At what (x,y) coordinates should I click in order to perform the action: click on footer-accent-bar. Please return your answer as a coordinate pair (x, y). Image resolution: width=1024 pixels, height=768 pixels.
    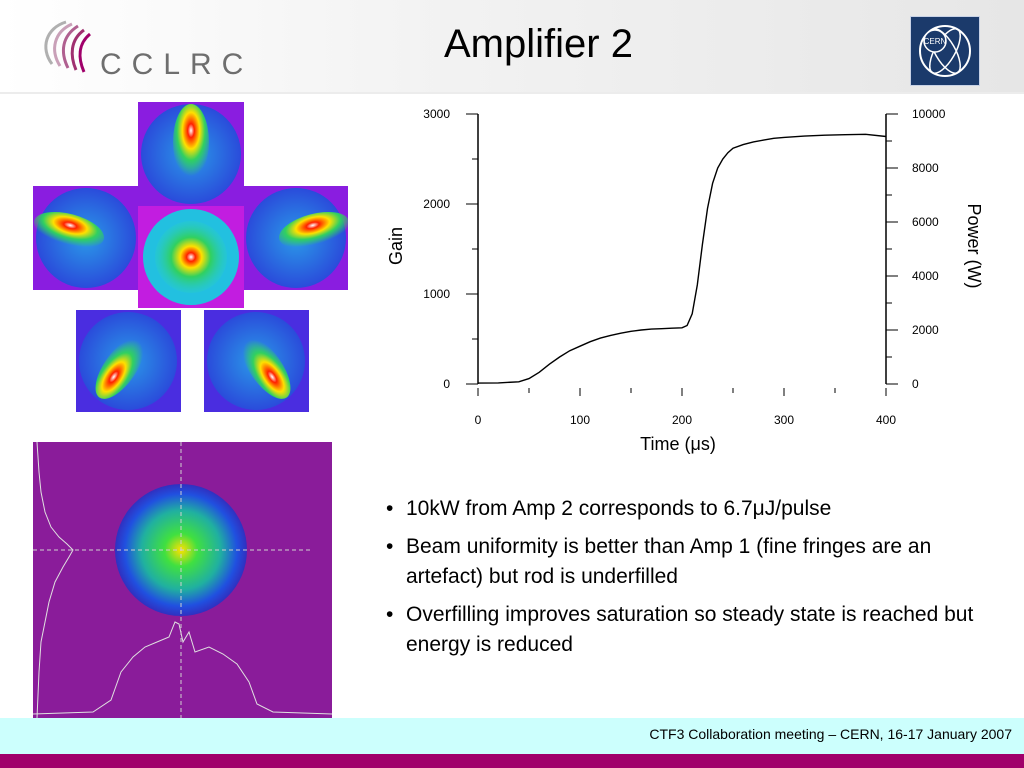
    Looking at the image, I should click on (512, 761).